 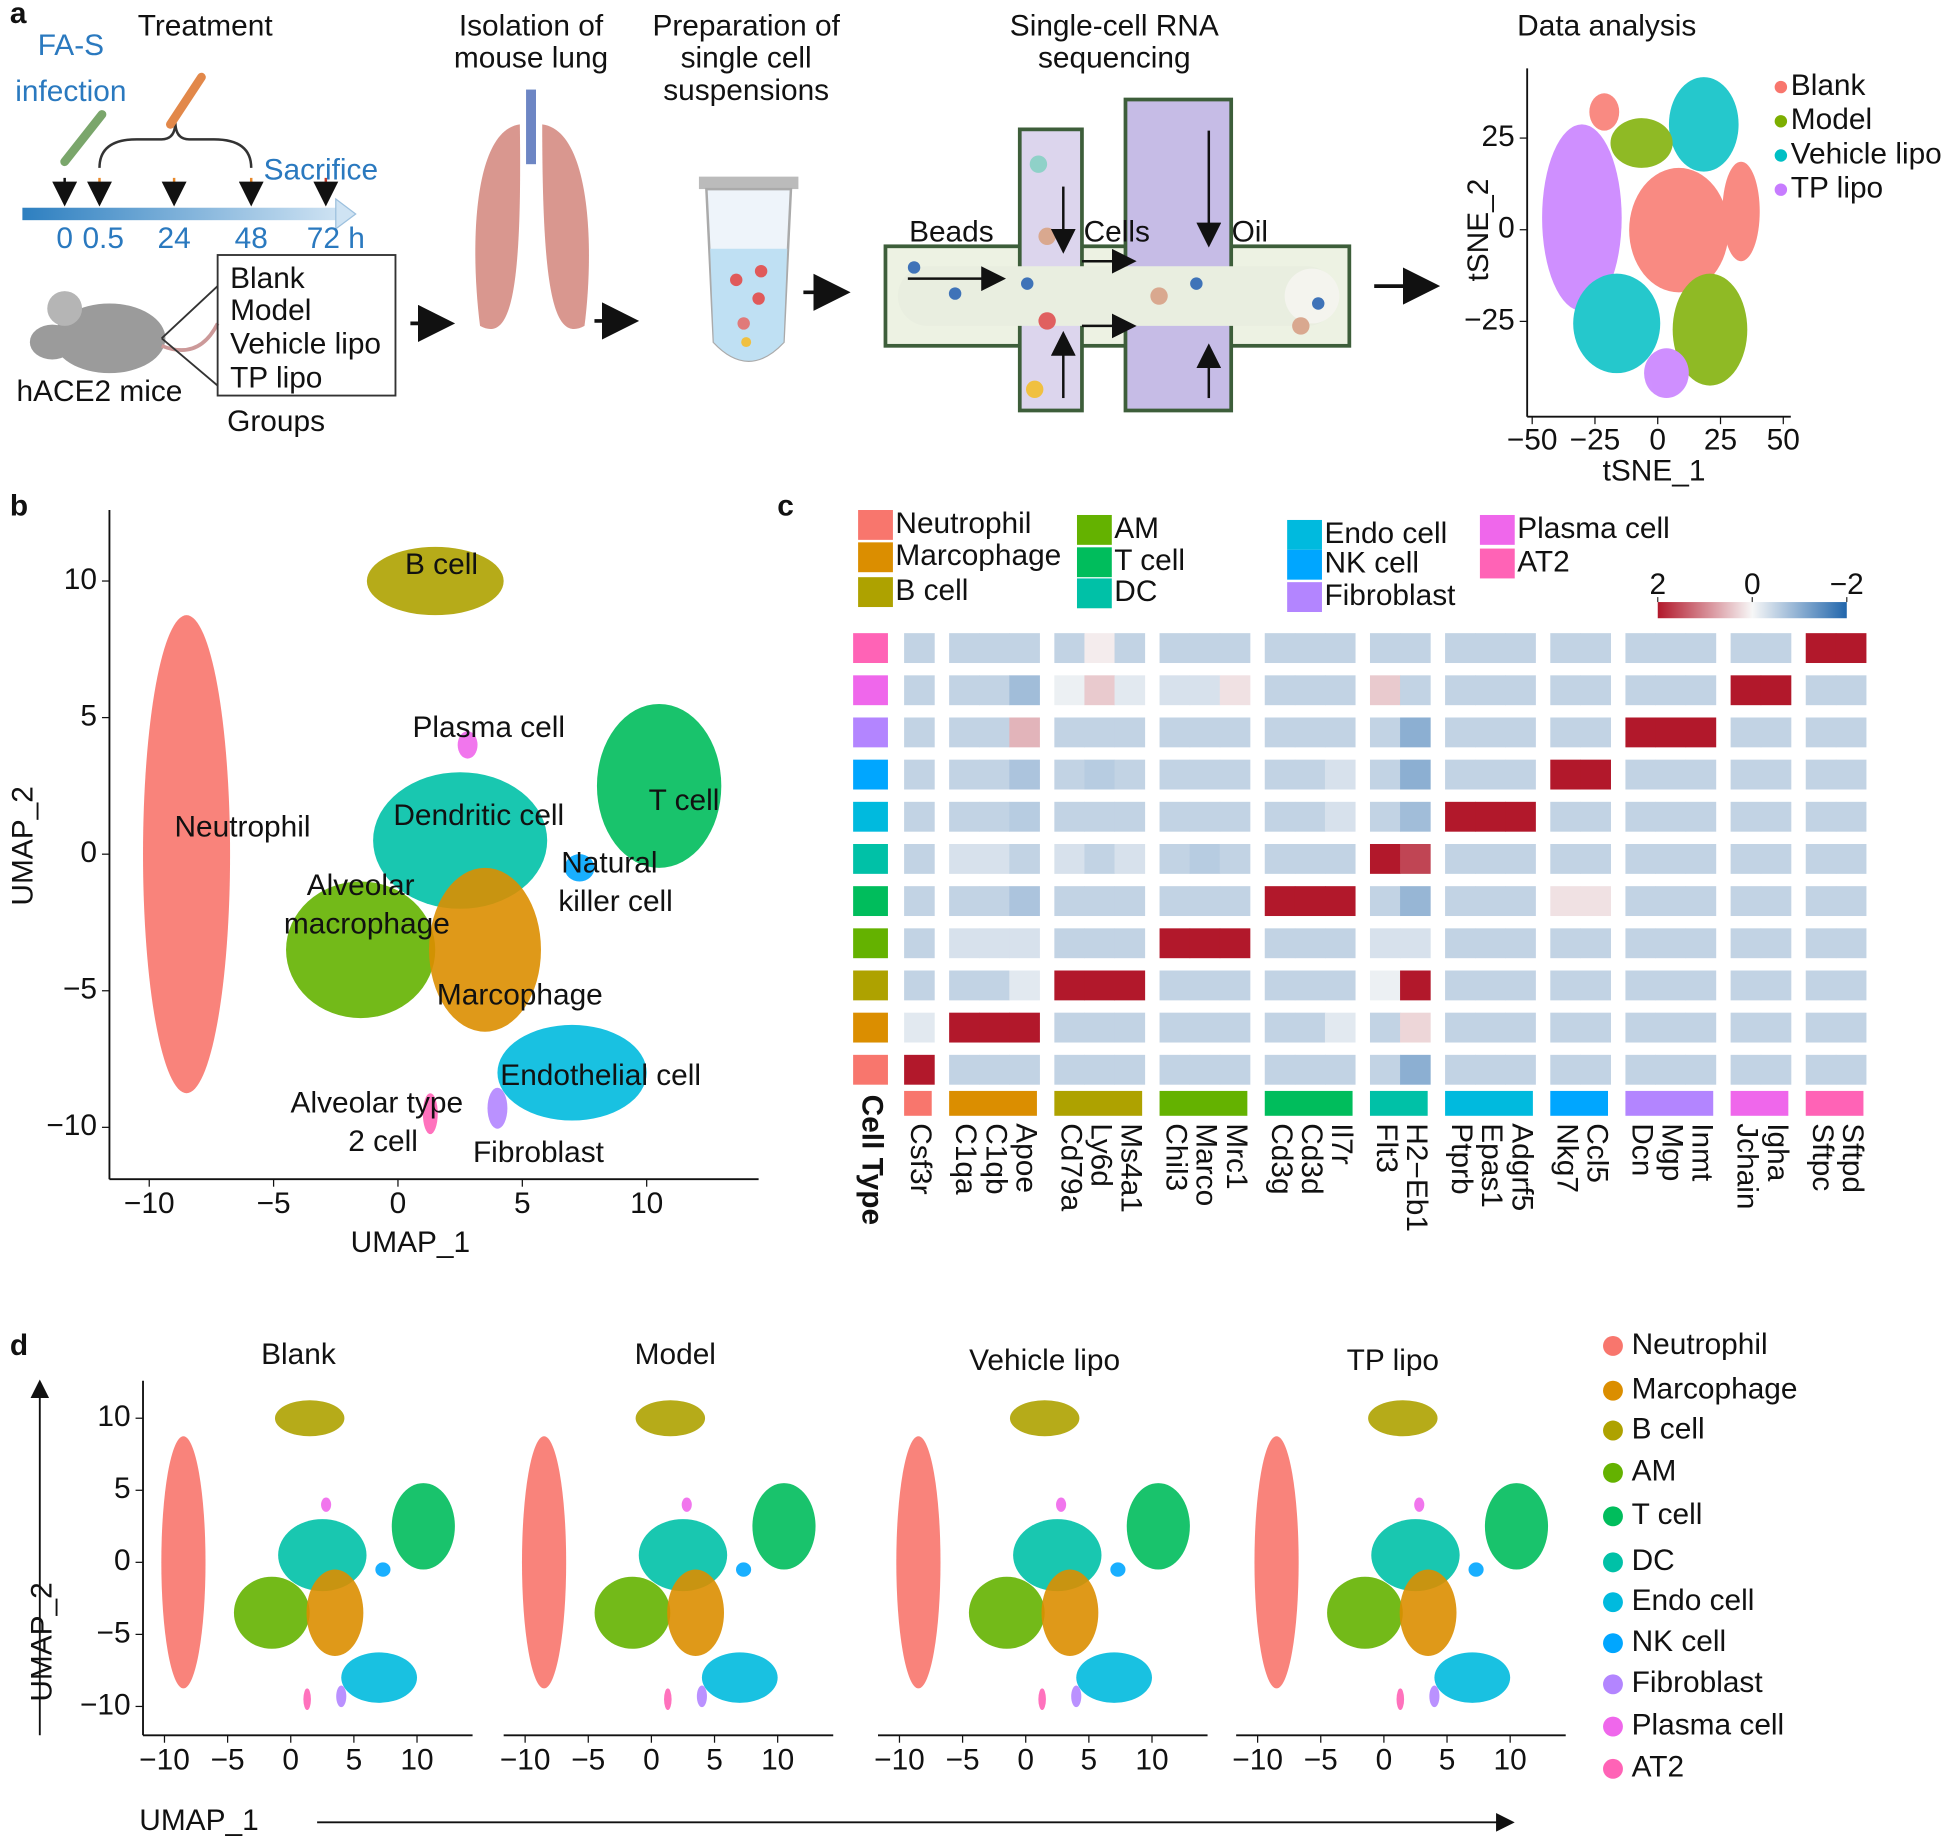 What do you see at coordinates (206, 25) in the screenshot?
I see `treatment-title: Treatment` at bounding box center [206, 25].